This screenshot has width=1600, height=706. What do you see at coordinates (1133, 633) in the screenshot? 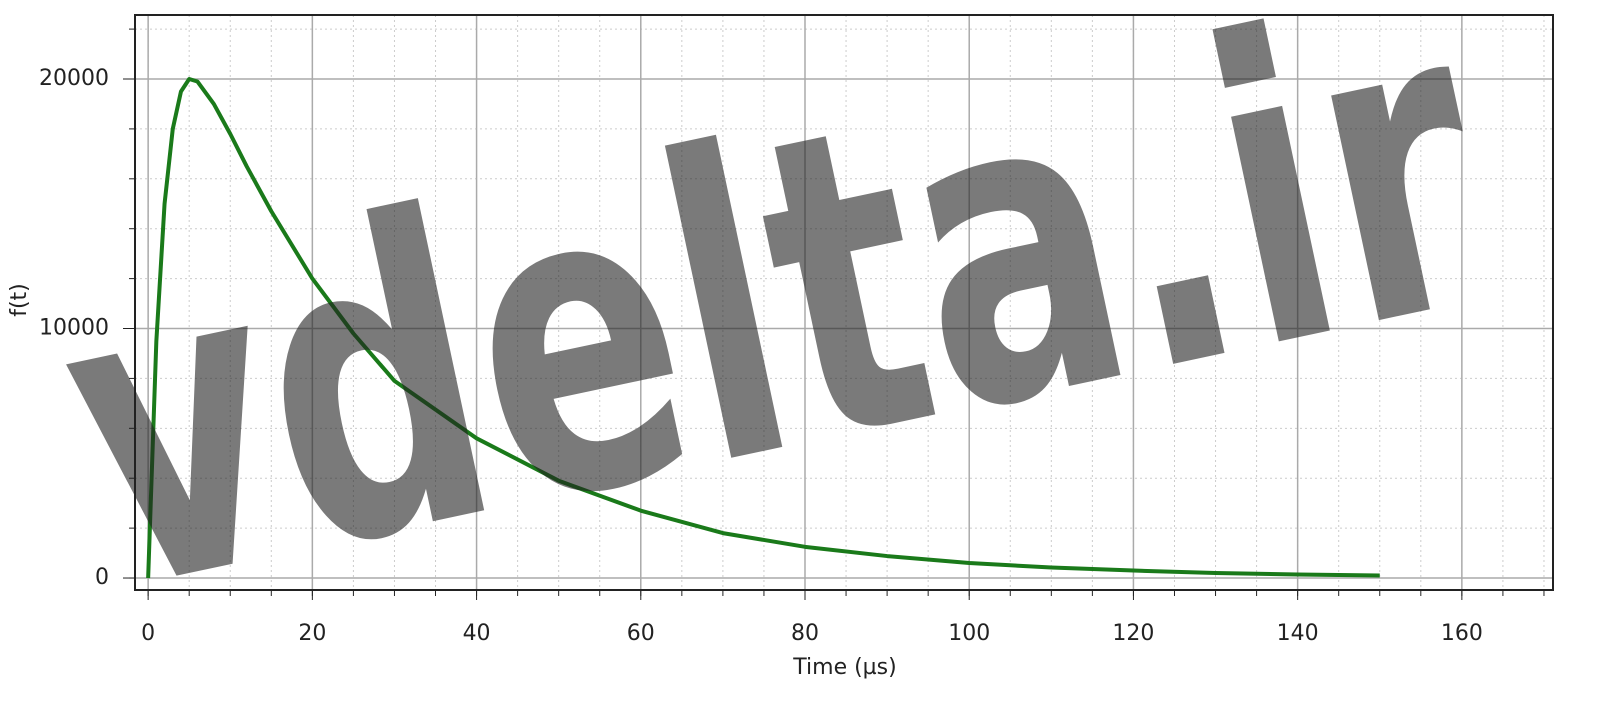
I see `x-tick-label: 120` at bounding box center [1133, 633].